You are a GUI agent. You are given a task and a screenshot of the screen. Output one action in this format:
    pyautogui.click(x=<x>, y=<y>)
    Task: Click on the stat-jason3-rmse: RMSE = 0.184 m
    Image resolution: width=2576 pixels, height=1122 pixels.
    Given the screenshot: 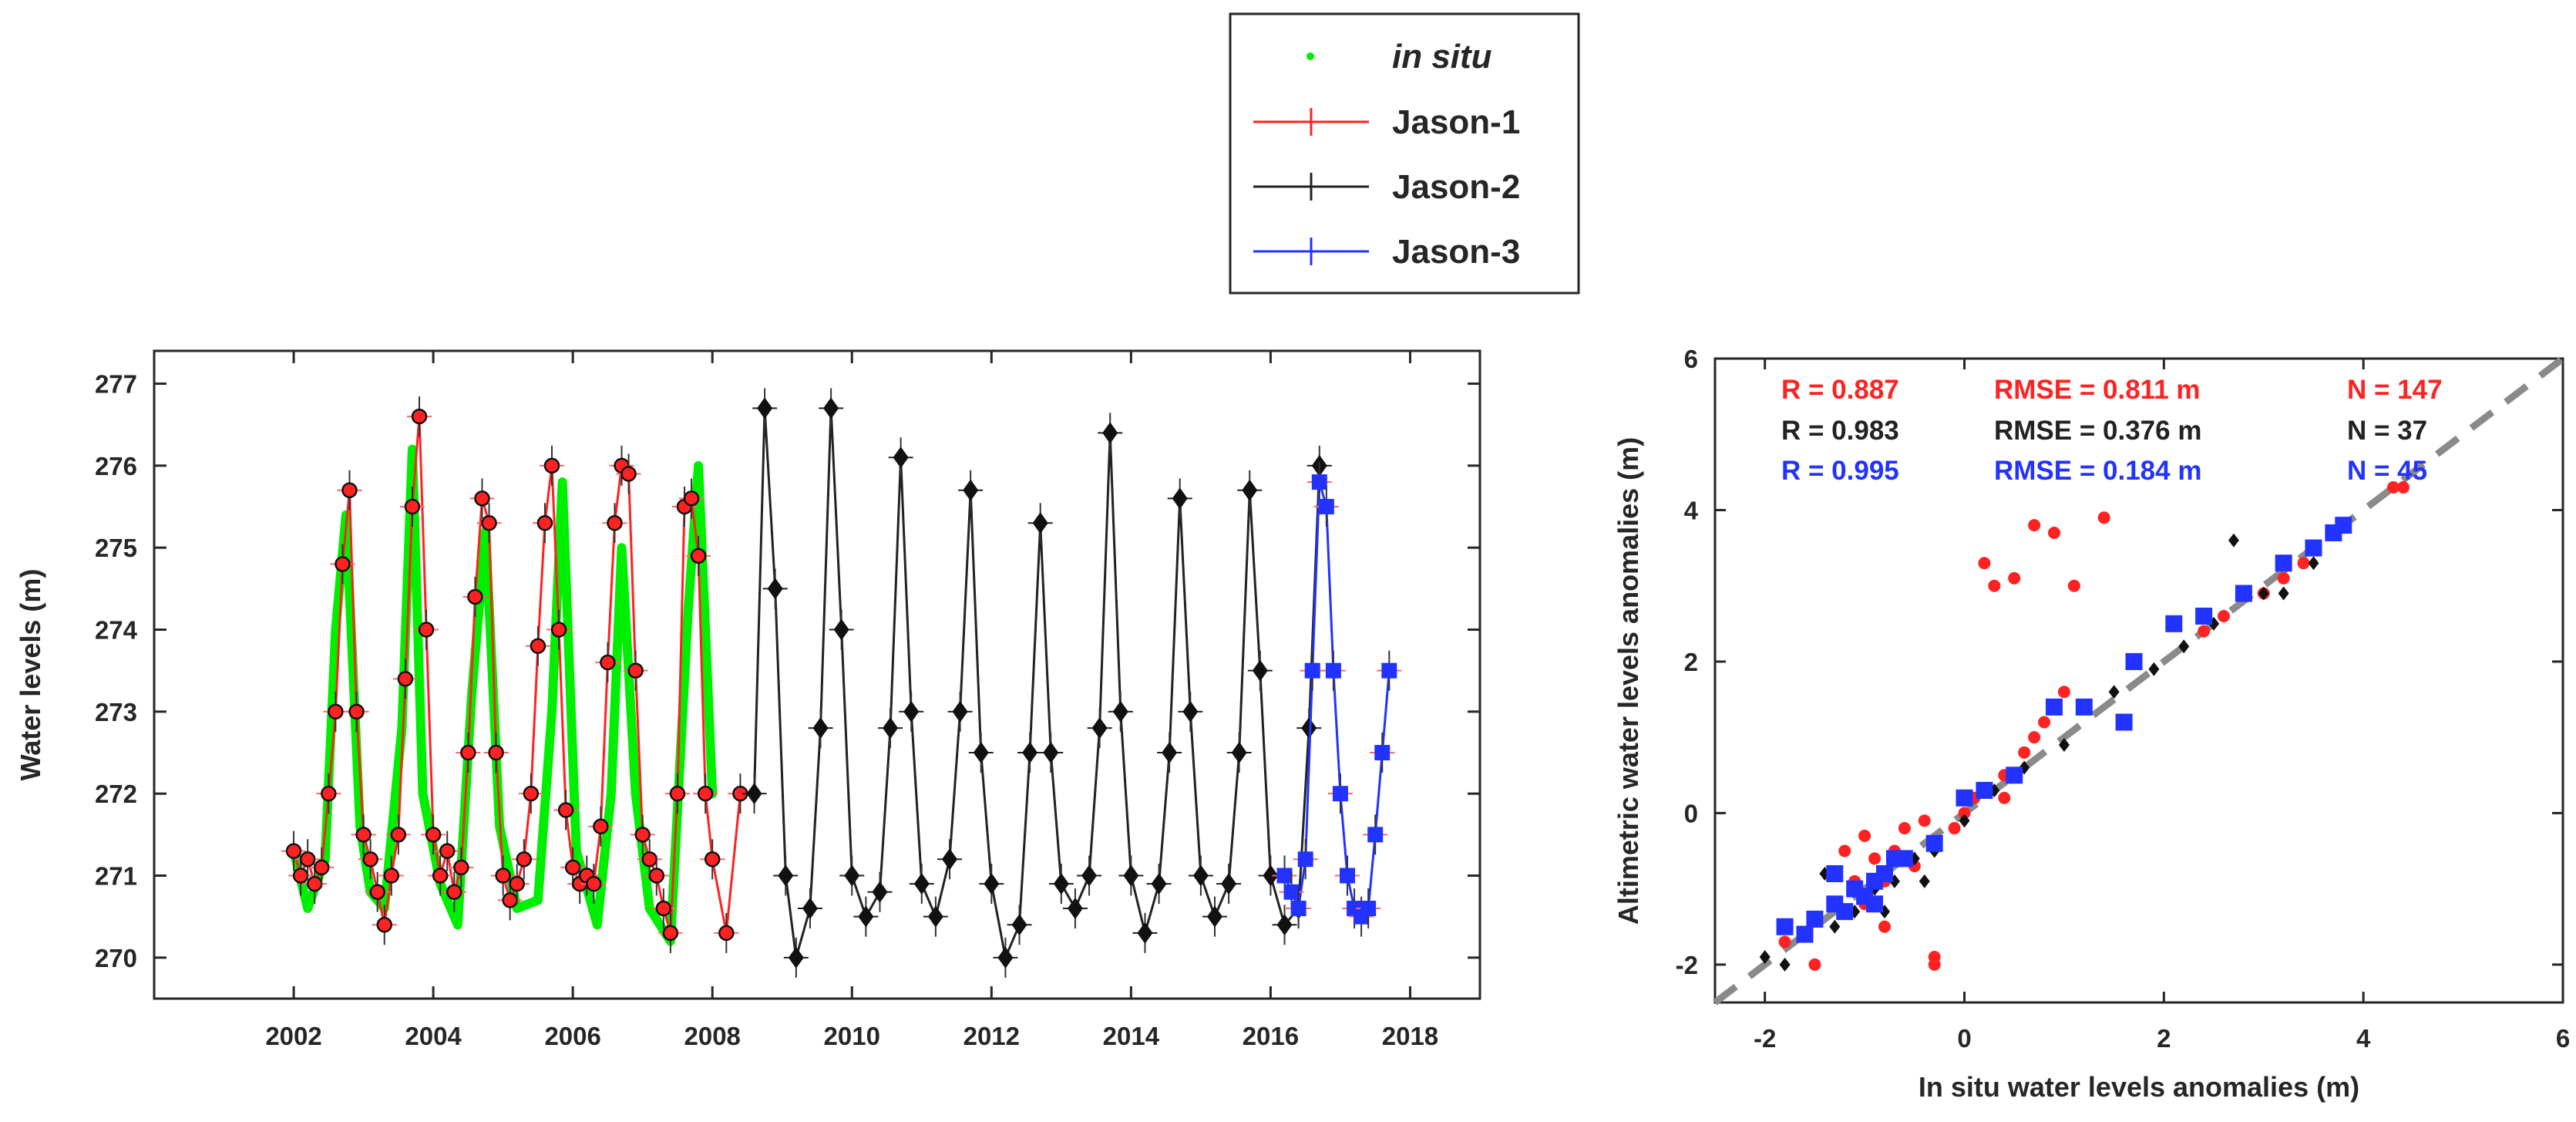 What is the action you would take?
    pyautogui.click(x=2097, y=471)
    